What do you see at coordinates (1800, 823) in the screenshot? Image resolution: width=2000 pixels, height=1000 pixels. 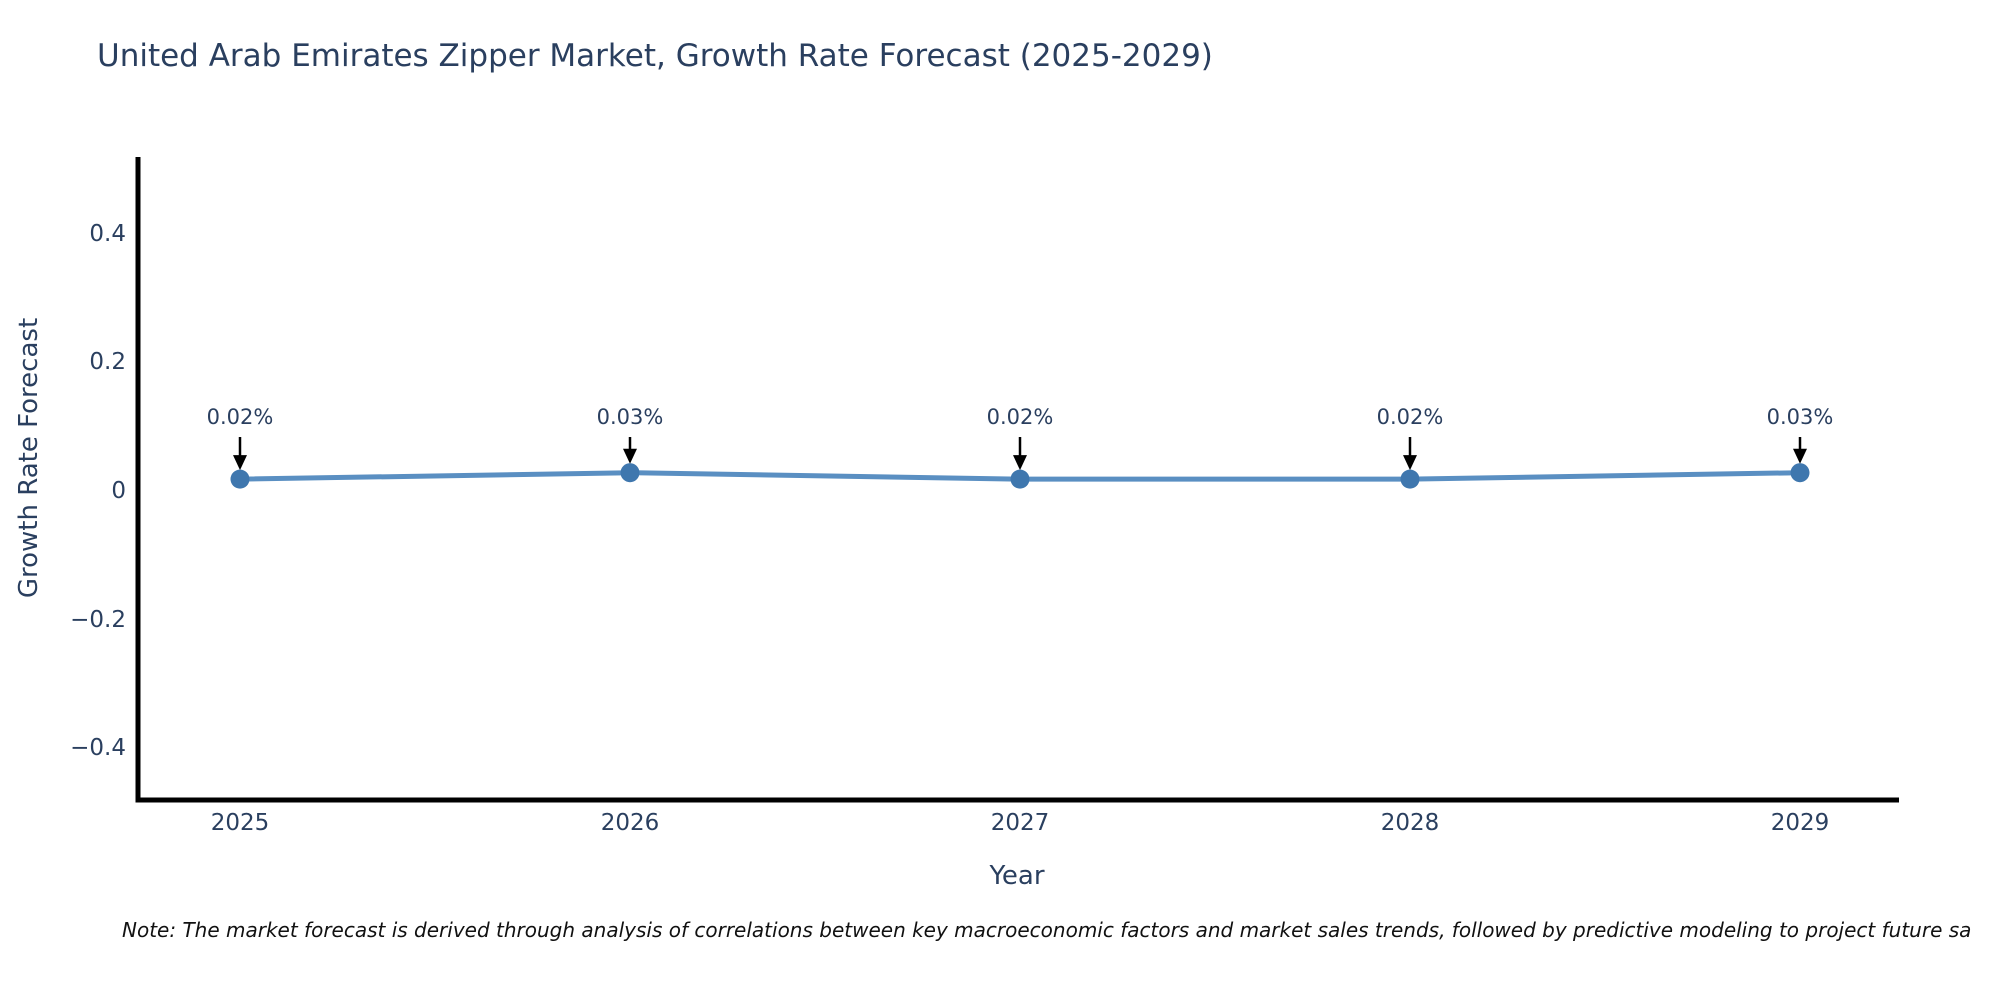 I see `x-tick-label: 2029` at bounding box center [1800, 823].